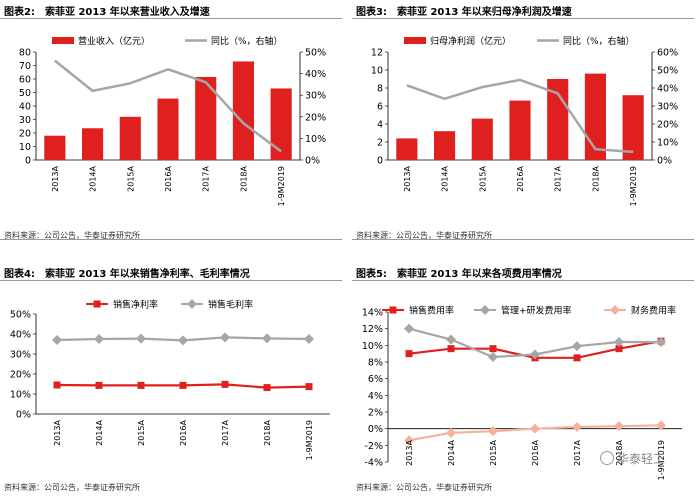 The height and width of the screenshot is (502, 700). I want to click on legend-label: 销售毛利率, so click(230, 305).